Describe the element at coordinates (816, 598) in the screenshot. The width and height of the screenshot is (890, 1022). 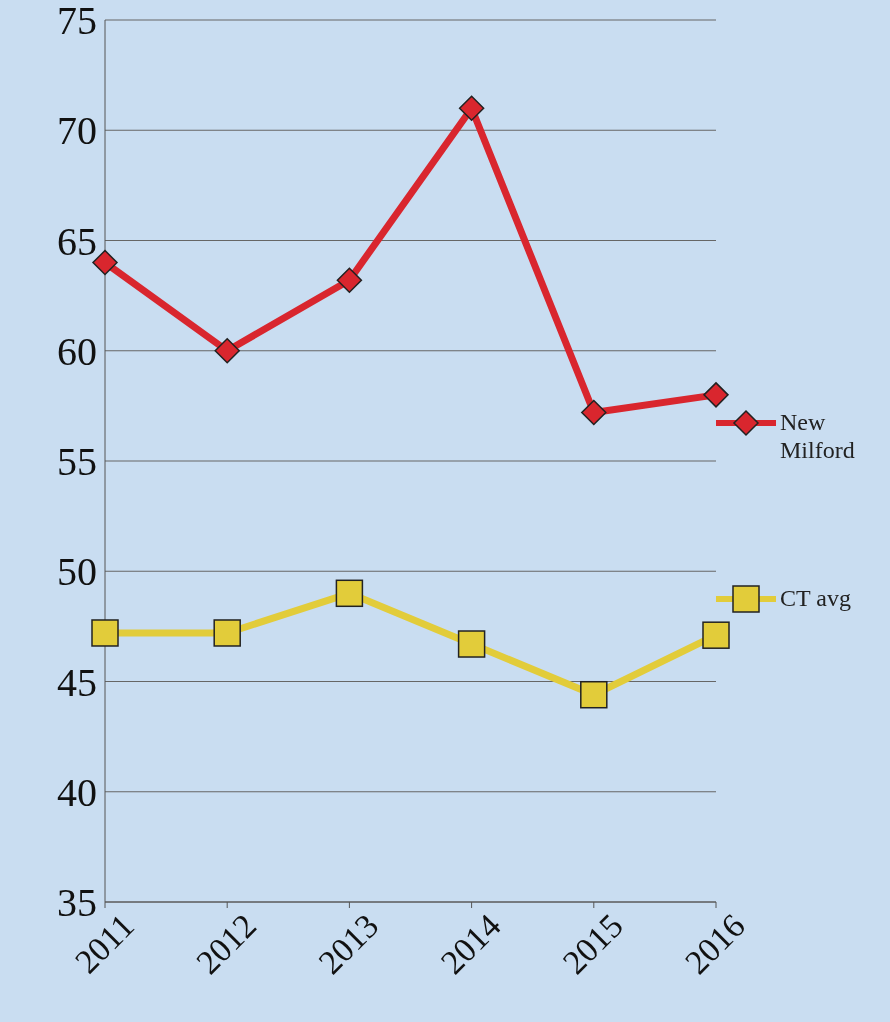
I see `legend-label: CT avg` at that location.